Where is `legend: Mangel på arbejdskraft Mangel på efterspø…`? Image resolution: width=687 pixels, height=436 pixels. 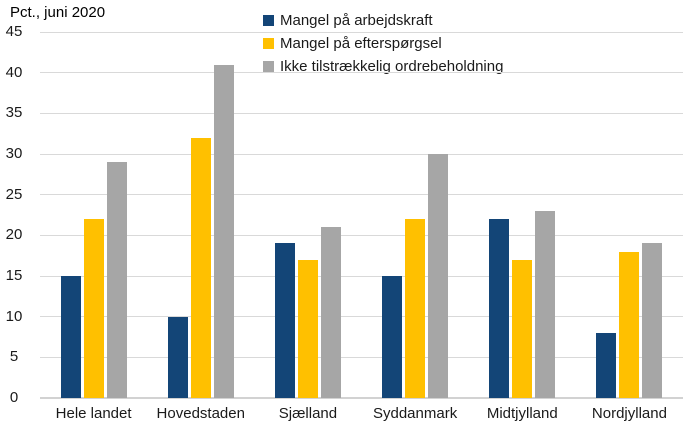
legend: Mangel på arbejdskraft Mangel på efterspø… is located at coordinates (383, 43).